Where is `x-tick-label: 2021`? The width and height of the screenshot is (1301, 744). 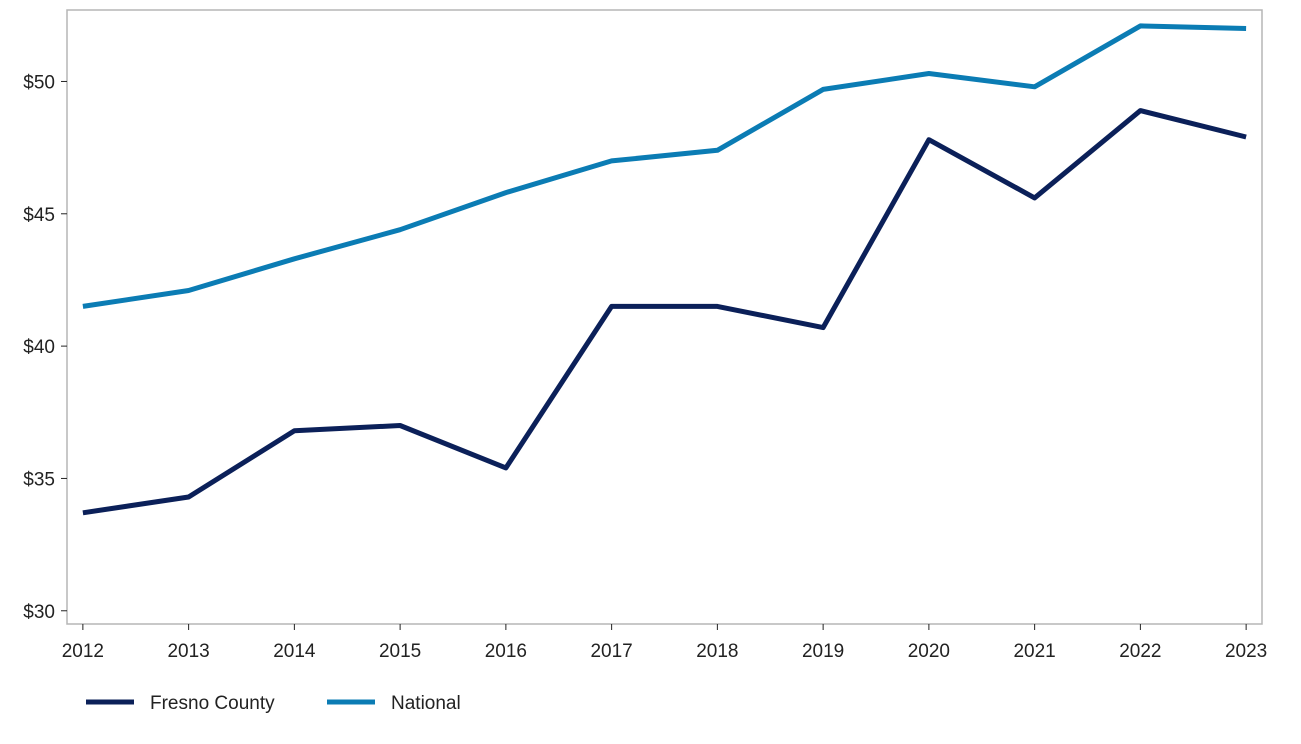
x-tick-label: 2021 is located at coordinates (1034, 651).